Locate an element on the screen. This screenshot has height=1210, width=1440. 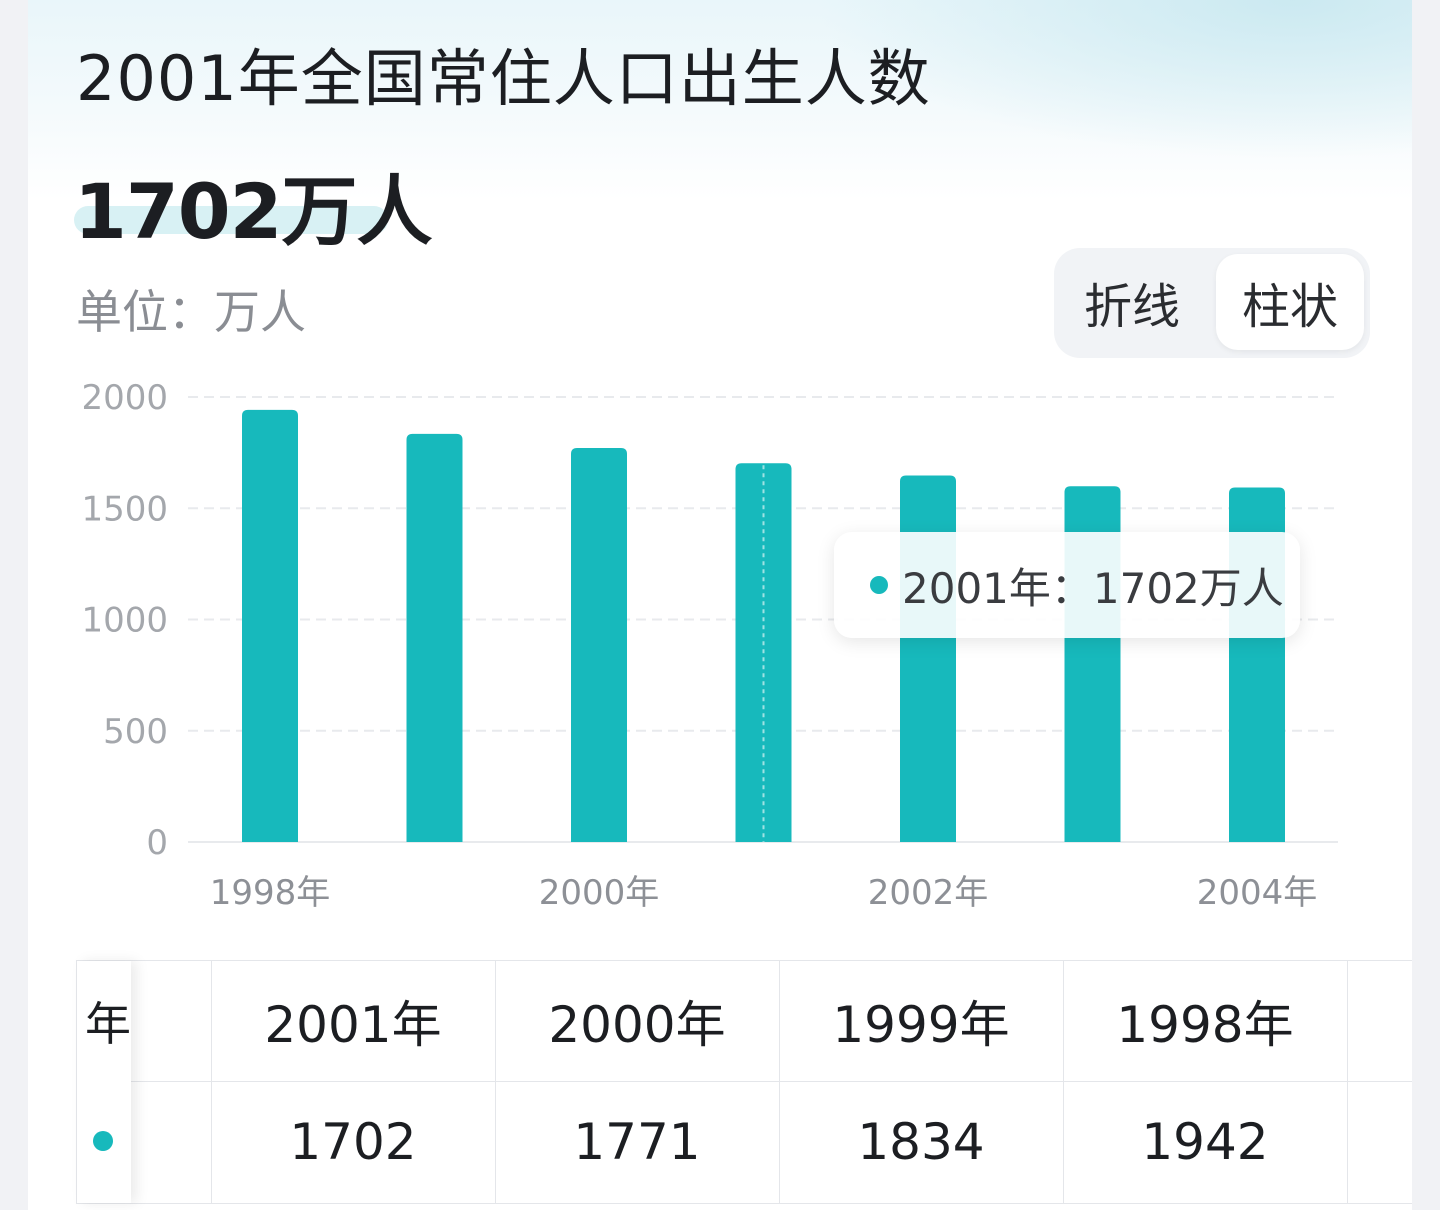
headline-block: 1702万人 is located at coordinates (253, 205).